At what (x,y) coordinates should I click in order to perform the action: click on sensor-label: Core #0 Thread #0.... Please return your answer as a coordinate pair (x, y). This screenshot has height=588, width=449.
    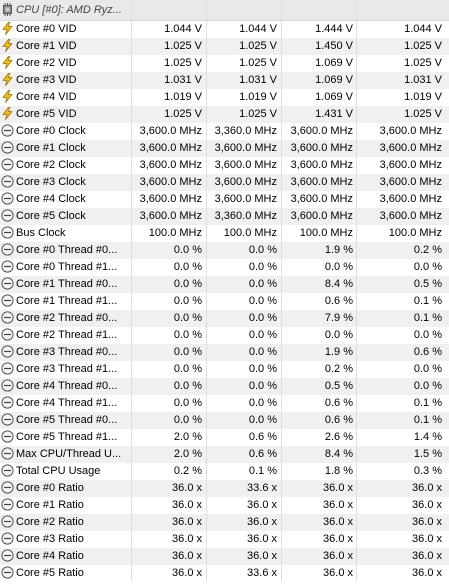
    Looking at the image, I should click on (67, 250).